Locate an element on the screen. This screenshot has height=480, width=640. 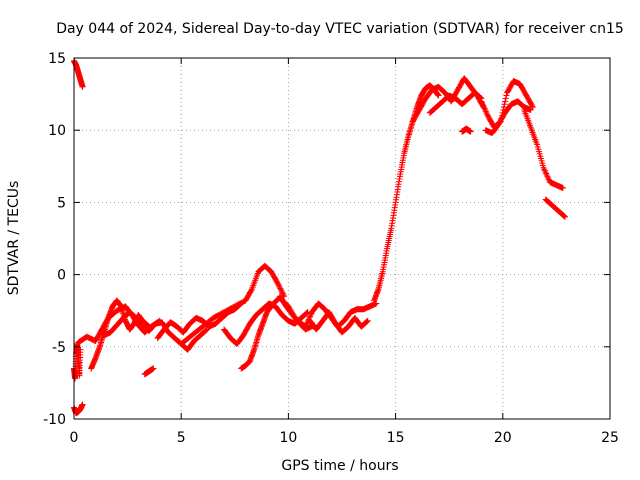
satellite-track-b is located at coordinates (78, 409).